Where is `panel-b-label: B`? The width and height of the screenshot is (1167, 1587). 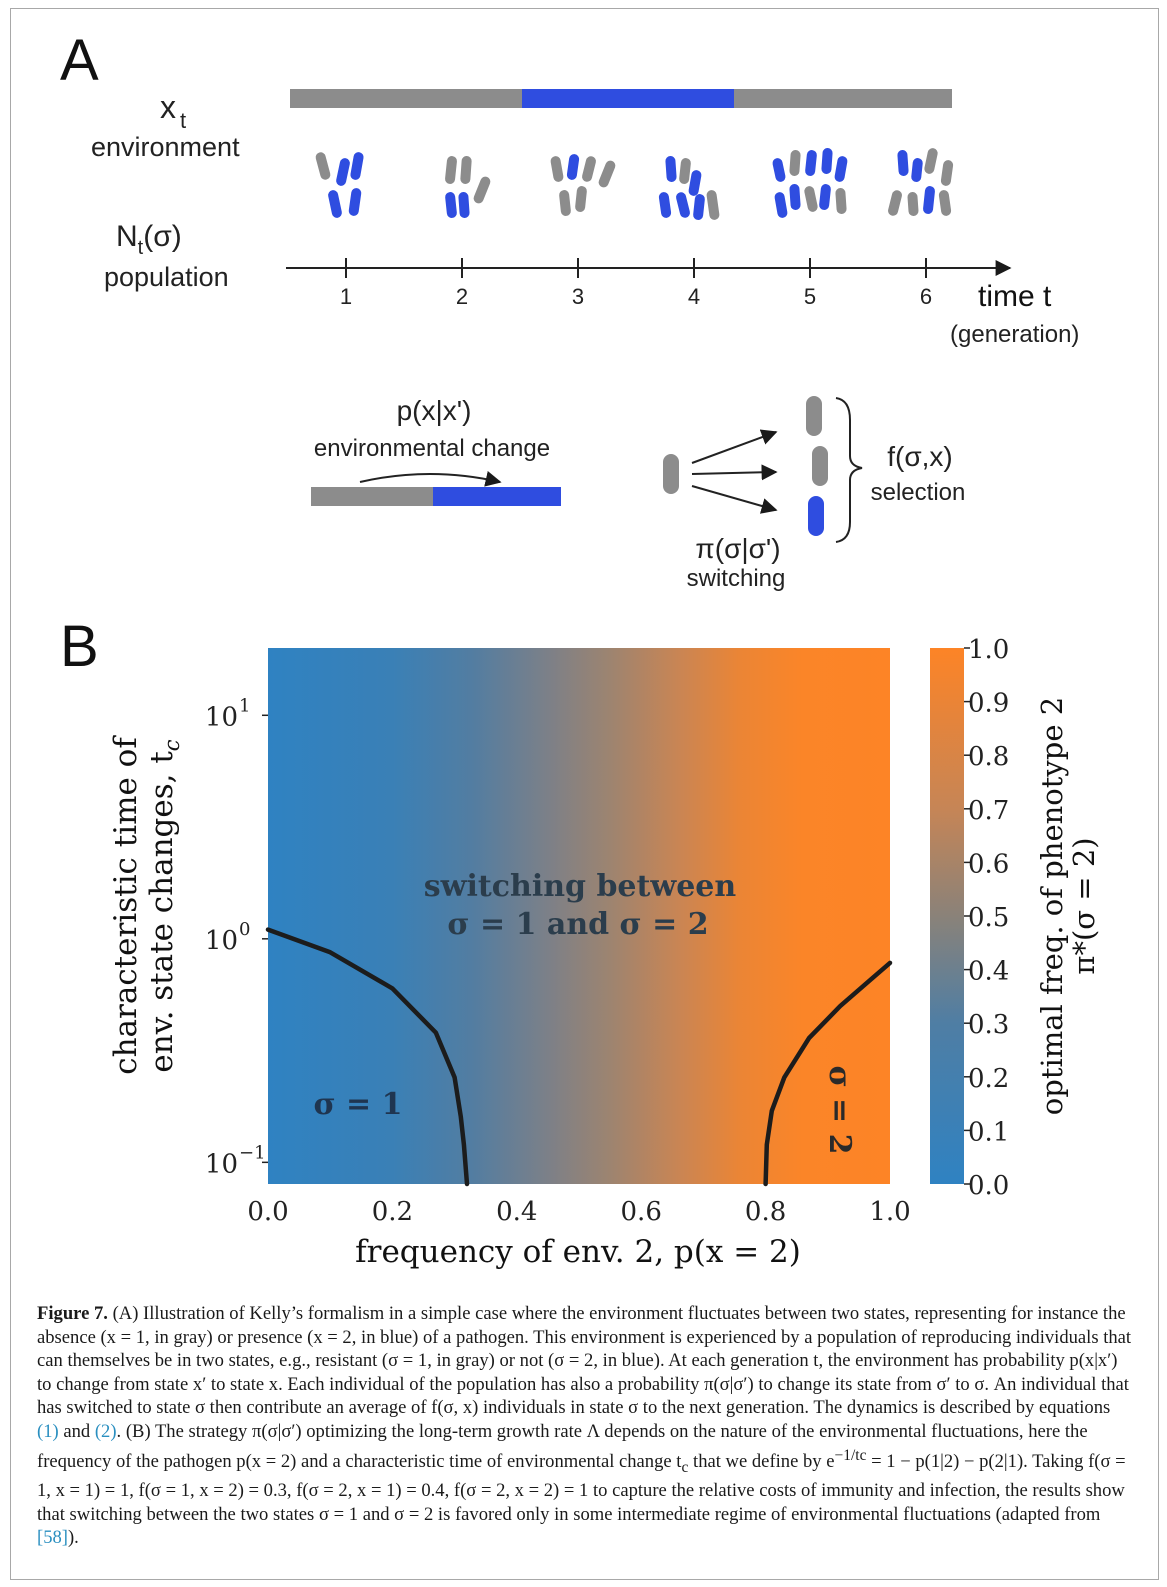
panel-b-label: B is located at coordinates (79, 646).